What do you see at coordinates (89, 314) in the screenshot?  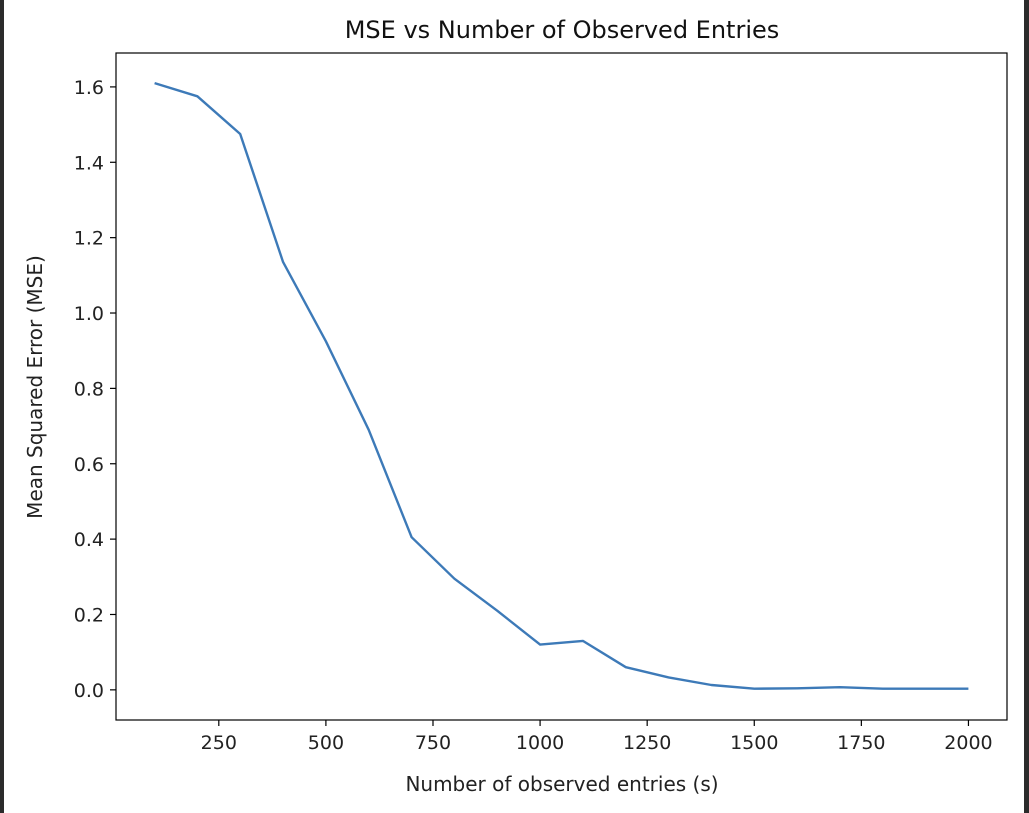 I see `y-tick-label: 1.0` at bounding box center [89, 314].